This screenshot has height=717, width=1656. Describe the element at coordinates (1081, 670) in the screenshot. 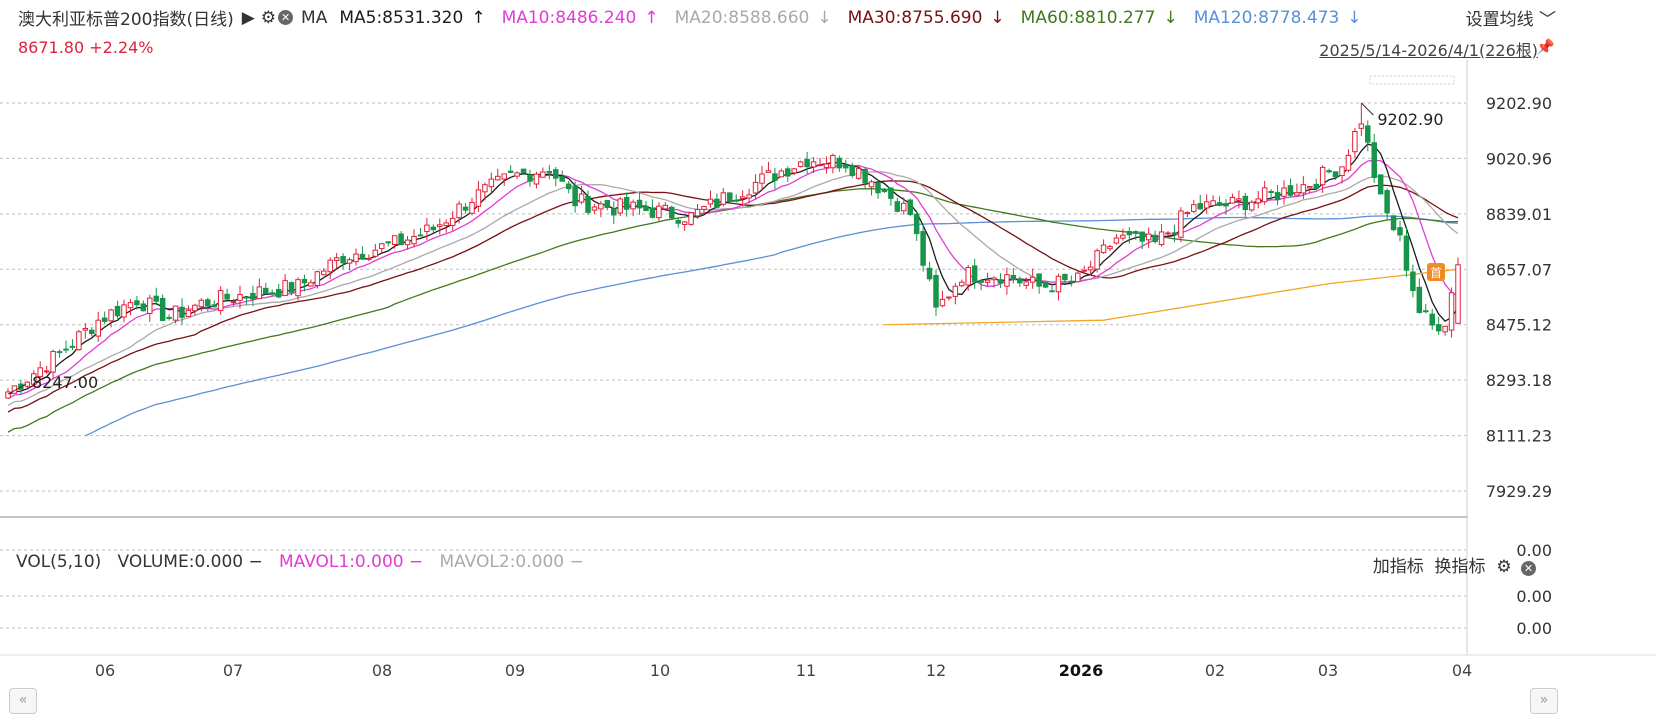

I see `x-tick-label: 2026` at that location.